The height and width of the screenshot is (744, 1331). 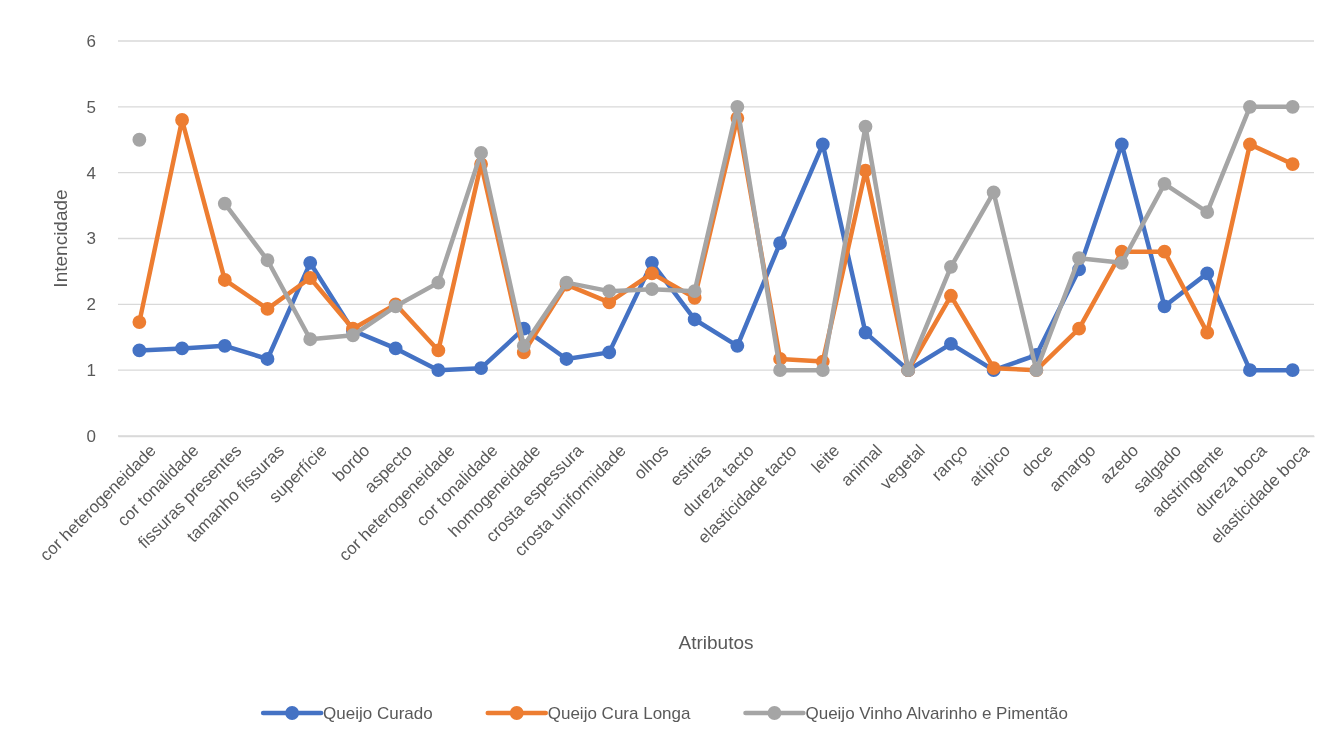 What do you see at coordinates (91, 173) in the screenshot?
I see `y-tick-label: 4` at bounding box center [91, 173].